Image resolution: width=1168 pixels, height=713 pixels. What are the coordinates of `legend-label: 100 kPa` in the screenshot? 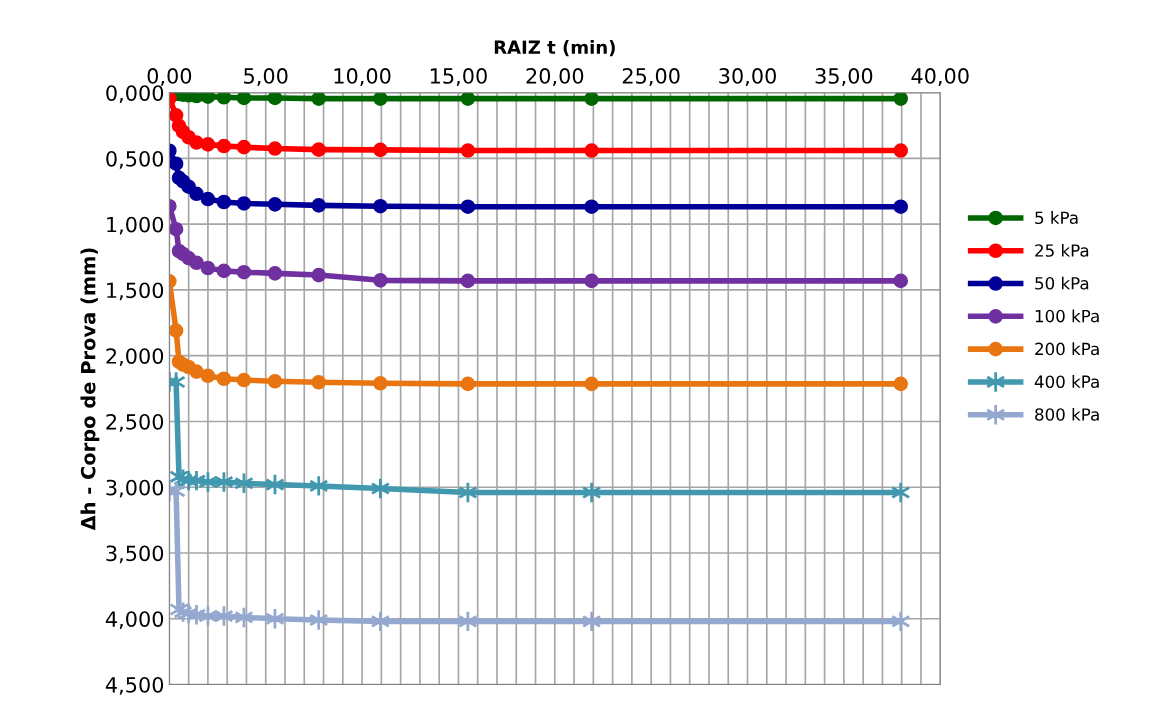 It's located at (1067, 316).